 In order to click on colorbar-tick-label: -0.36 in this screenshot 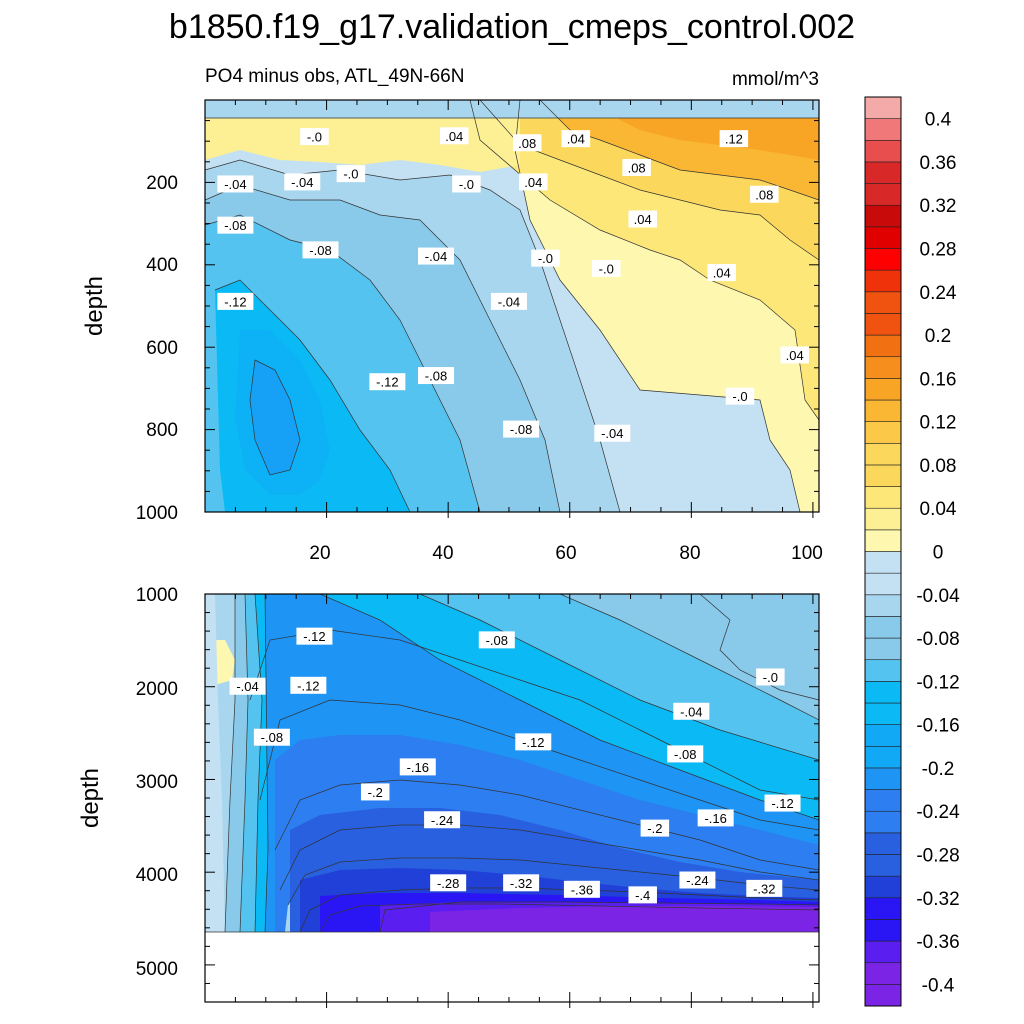, I will do `click(937, 942)`.